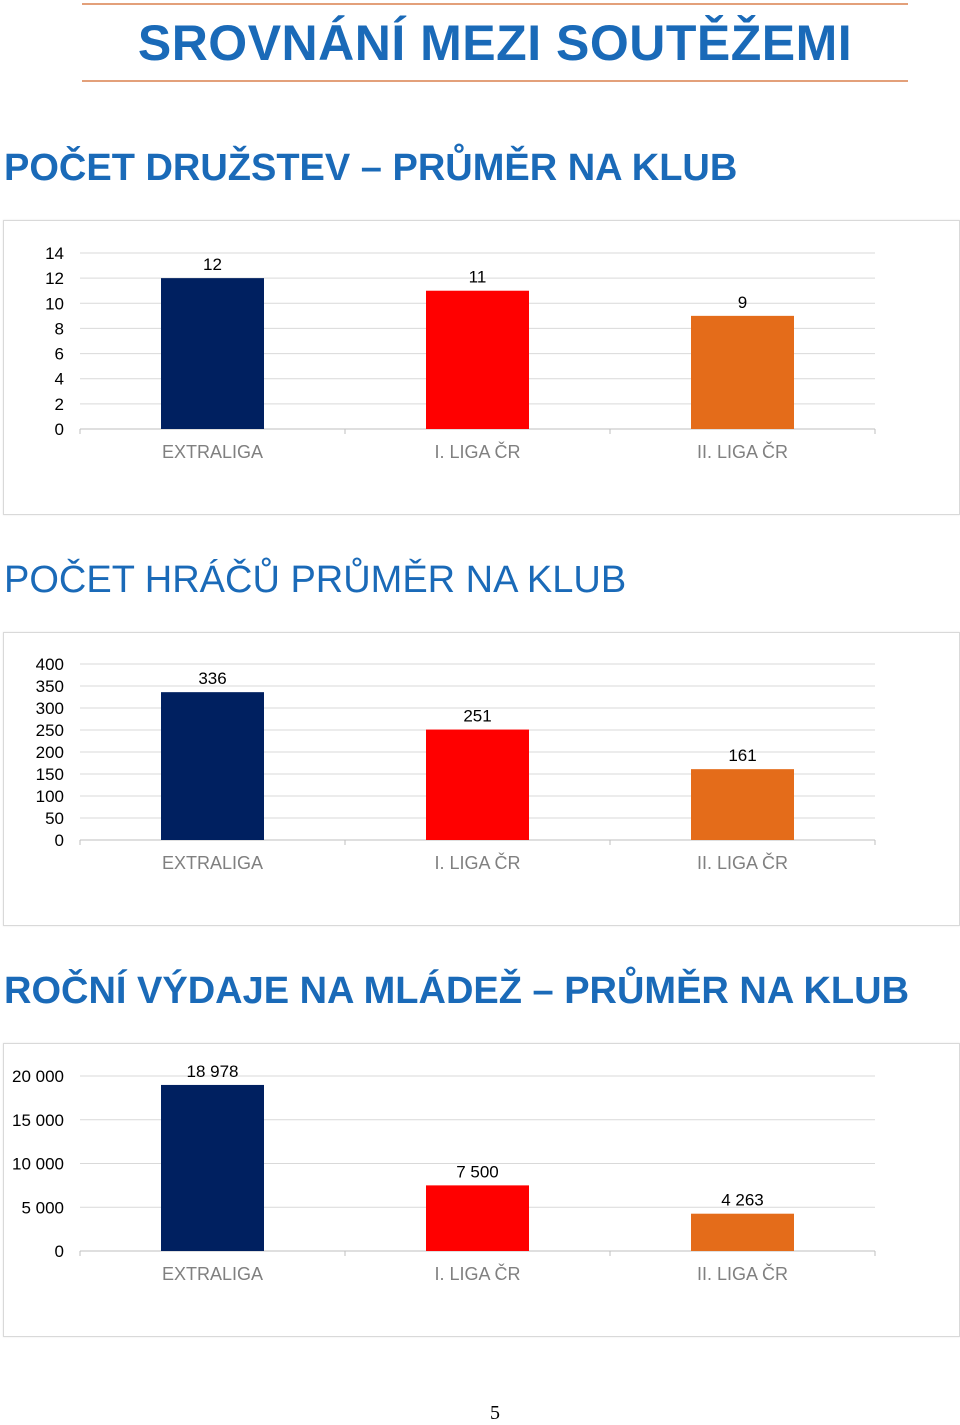 Image resolution: width=960 pixels, height=1425 pixels. I want to click on y-tick-label: 5 000, so click(42, 1207).